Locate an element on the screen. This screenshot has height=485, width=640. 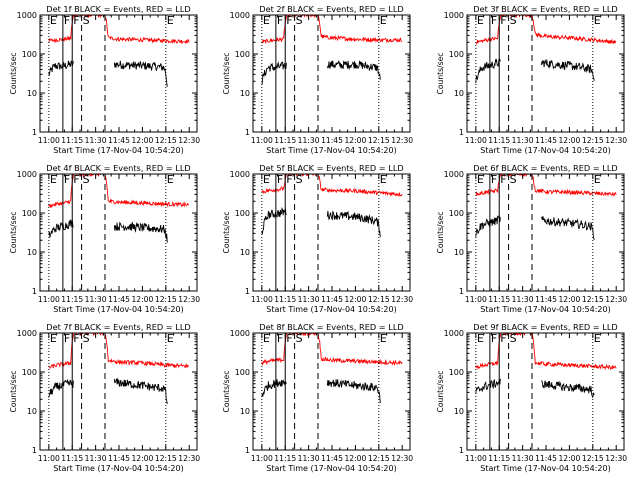
panel-title: Det 7f BLACK = Events, RED = LLD is located at coordinates (118, 327).